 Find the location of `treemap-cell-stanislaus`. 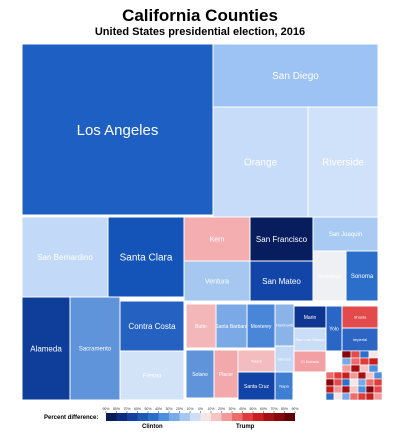

treemap-cell-stanislaus is located at coordinates (329, 276).